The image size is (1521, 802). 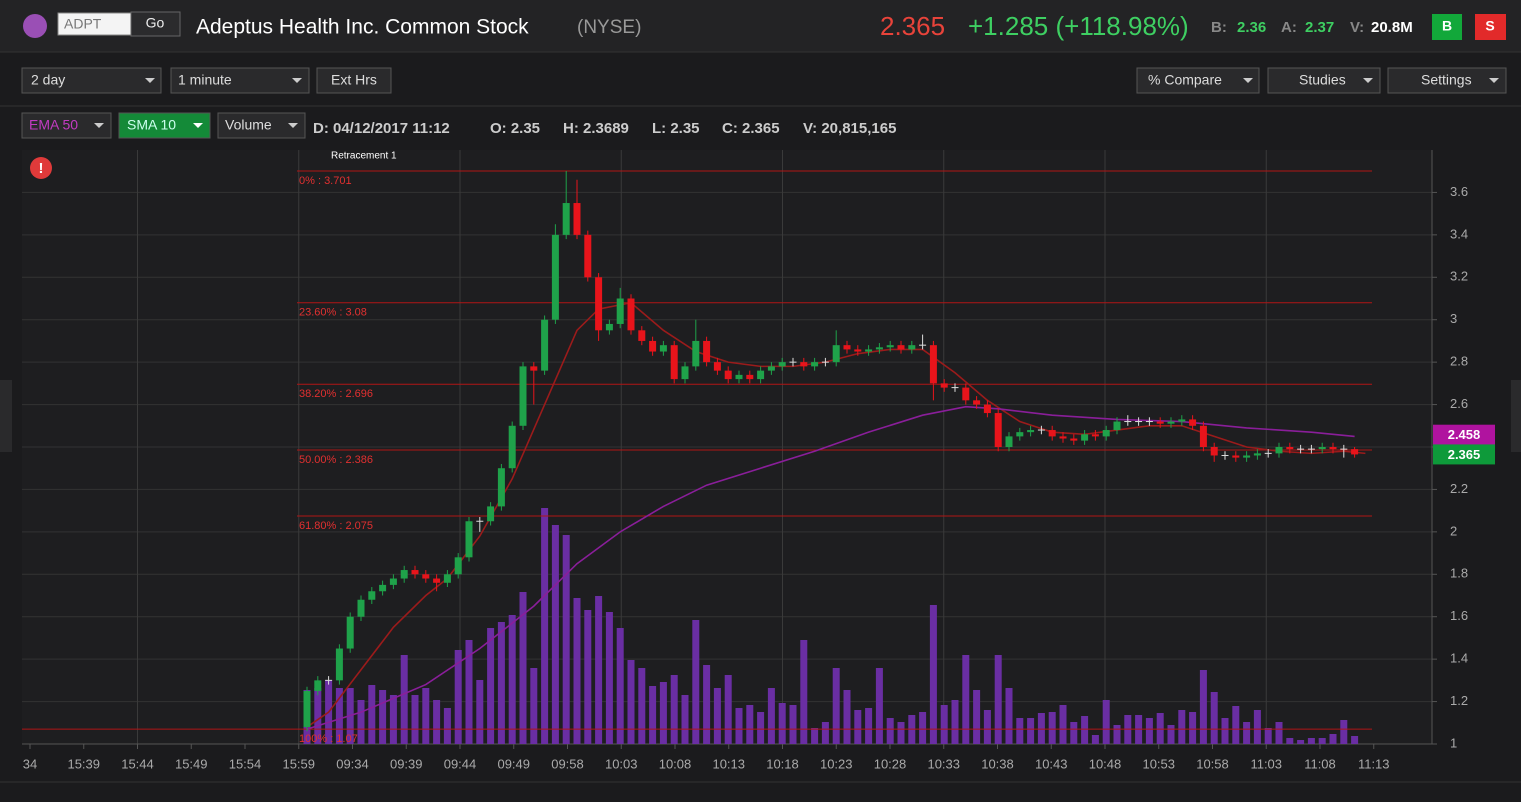 I want to click on y-tick-label: 2.6, so click(x=1459, y=403).